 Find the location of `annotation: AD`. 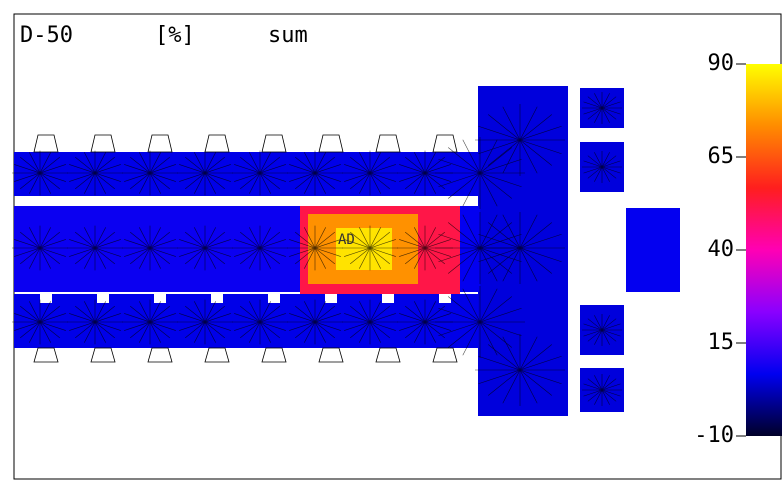

annotation: AD is located at coordinates (346, 240).